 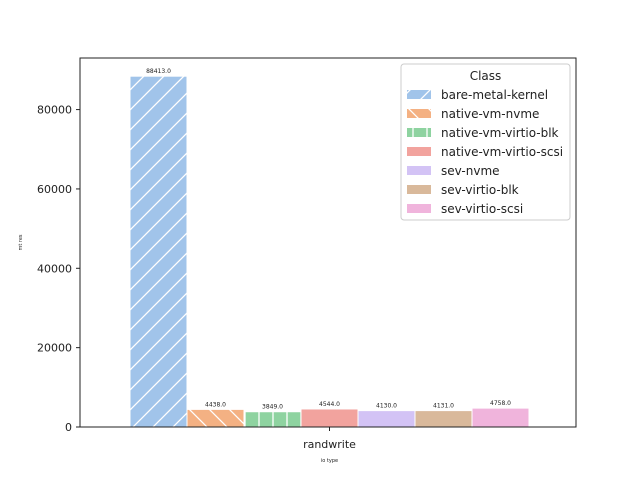 What do you see at coordinates (158, 71) in the screenshot?
I see `data-label-bare-metal-kernel: 88413.0` at bounding box center [158, 71].